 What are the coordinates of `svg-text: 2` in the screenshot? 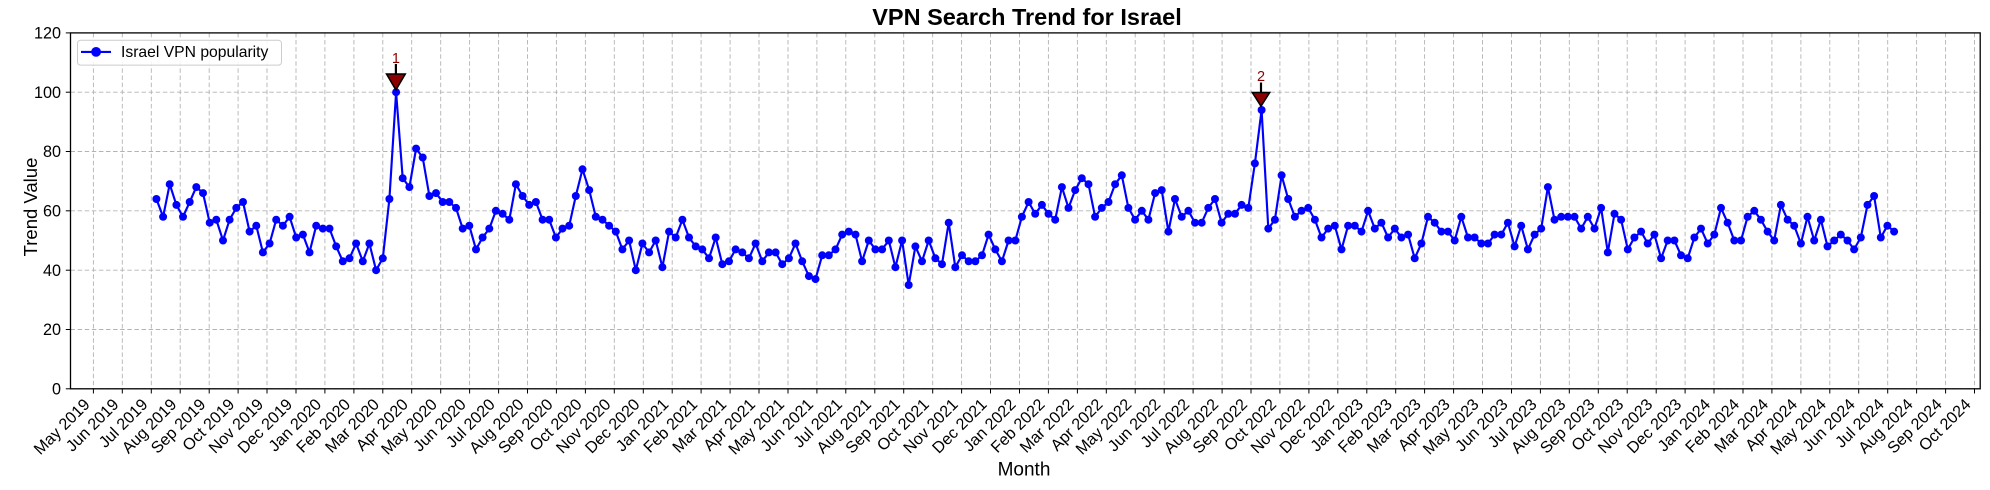 It's located at (1261, 77).